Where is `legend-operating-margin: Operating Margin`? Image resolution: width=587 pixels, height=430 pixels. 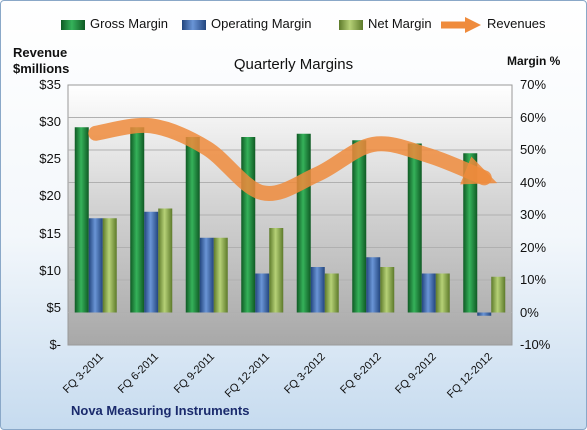 legend-operating-margin: Operating Margin is located at coordinates (261, 23).